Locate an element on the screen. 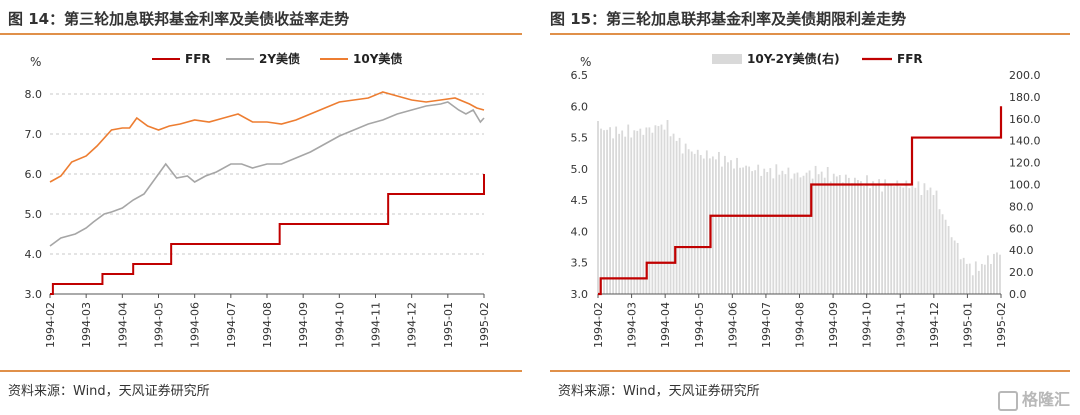  figure-14-bottom-rule is located at coordinates (261, 371).